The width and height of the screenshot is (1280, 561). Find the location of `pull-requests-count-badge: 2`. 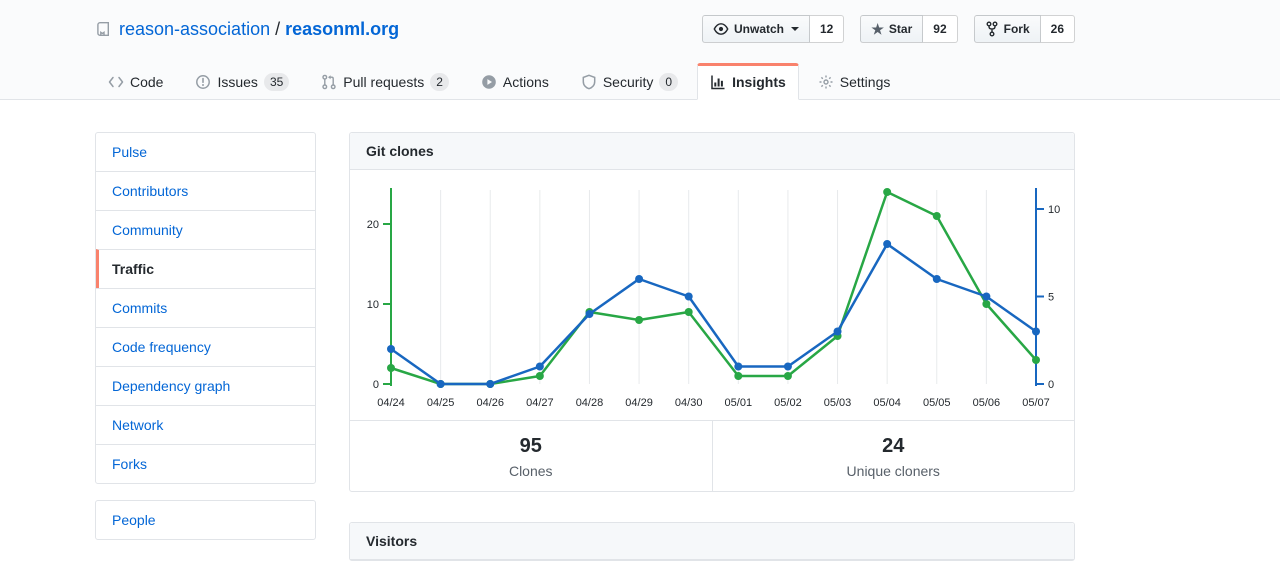

pull-requests-count-badge: 2 is located at coordinates (439, 82).